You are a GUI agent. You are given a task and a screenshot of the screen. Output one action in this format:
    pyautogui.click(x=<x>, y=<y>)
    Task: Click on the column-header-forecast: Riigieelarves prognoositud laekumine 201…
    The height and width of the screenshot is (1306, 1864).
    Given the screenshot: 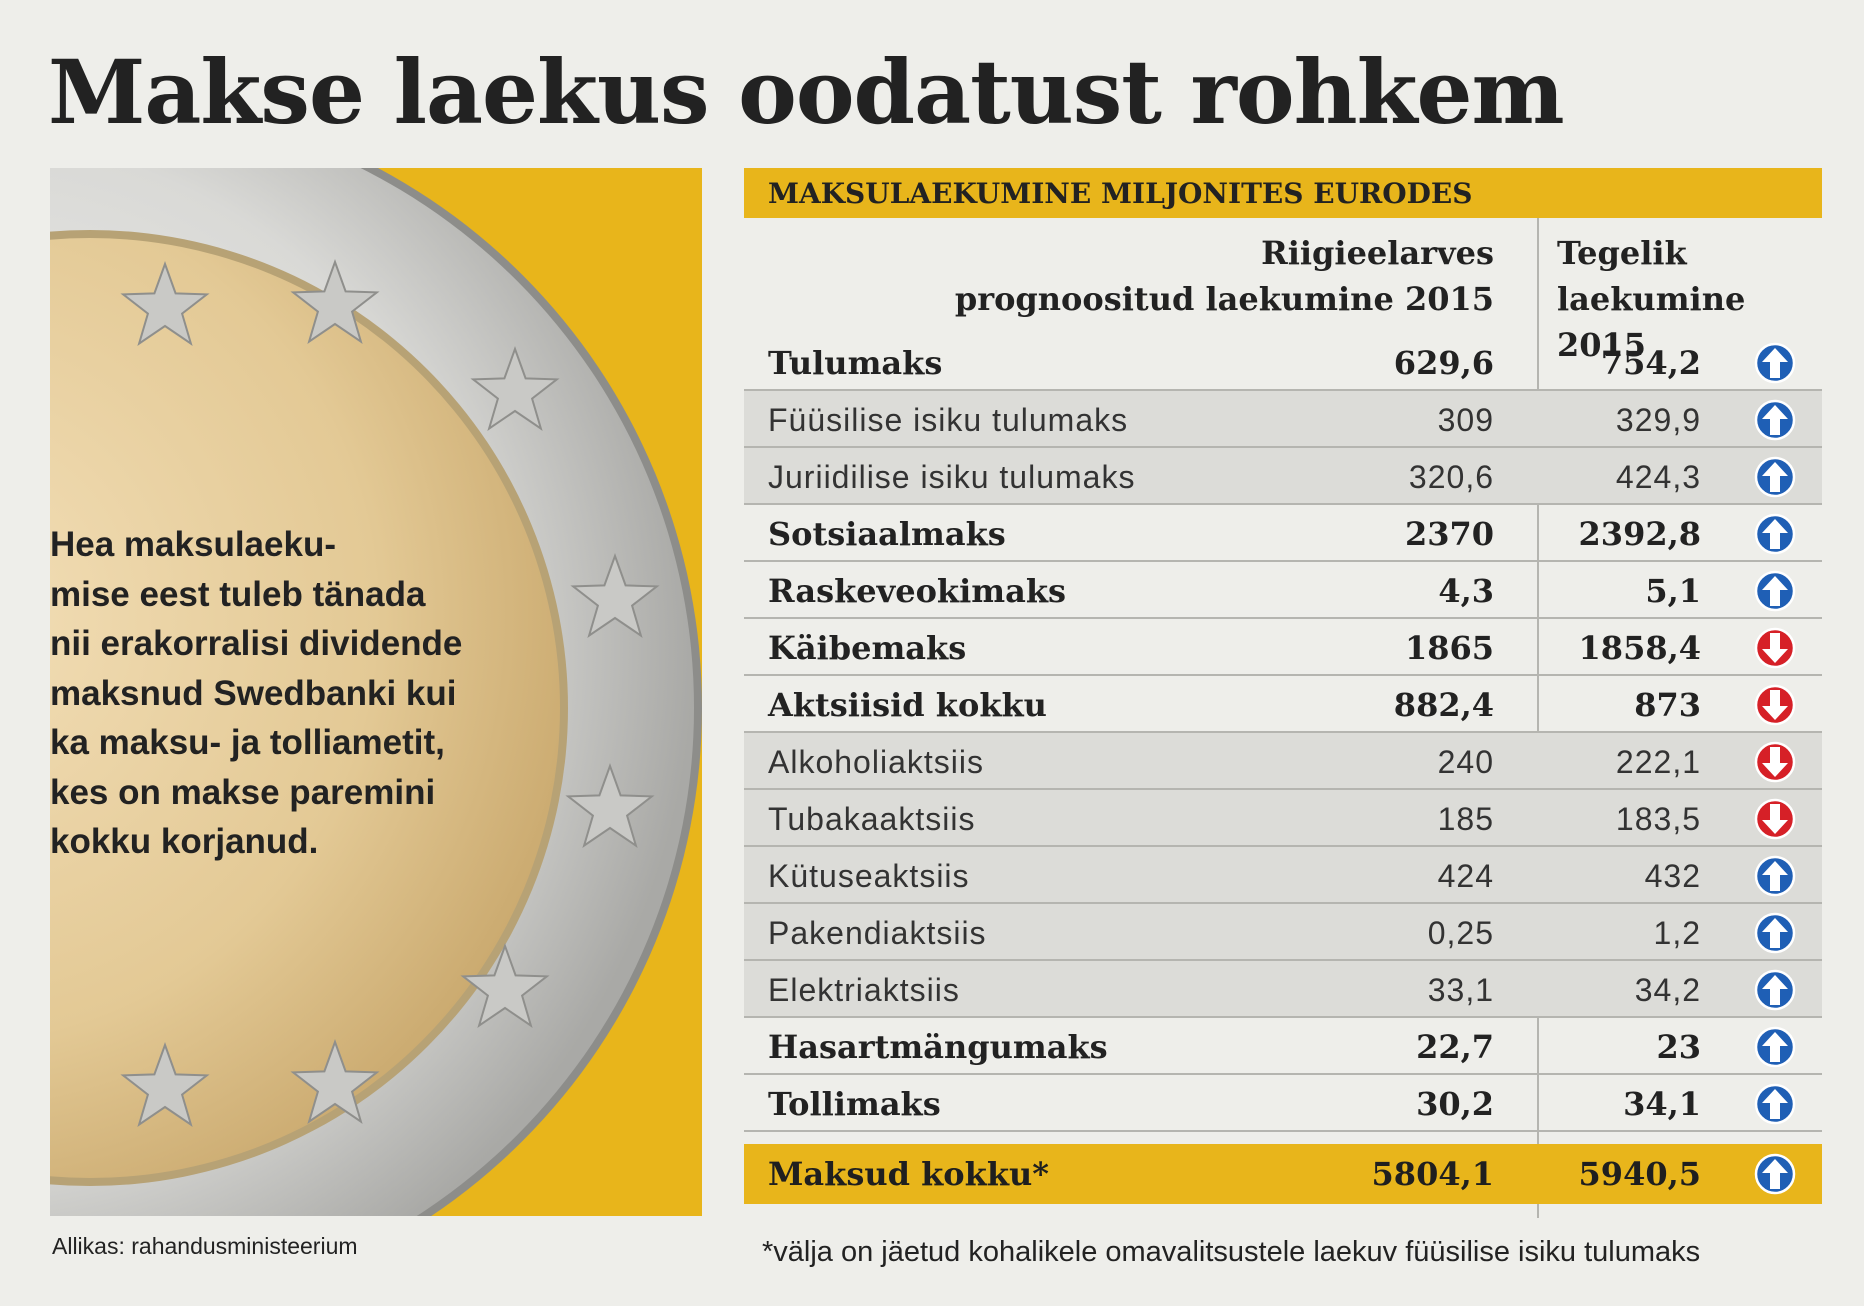 What is the action you would take?
    pyautogui.click(x=1224, y=276)
    